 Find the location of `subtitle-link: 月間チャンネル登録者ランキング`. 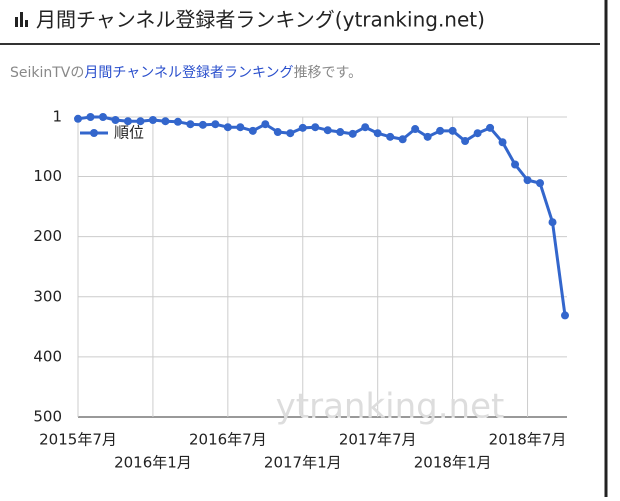

subtitle-link: 月間チャンネル登録者ランキング is located at coordinates (188, 73).